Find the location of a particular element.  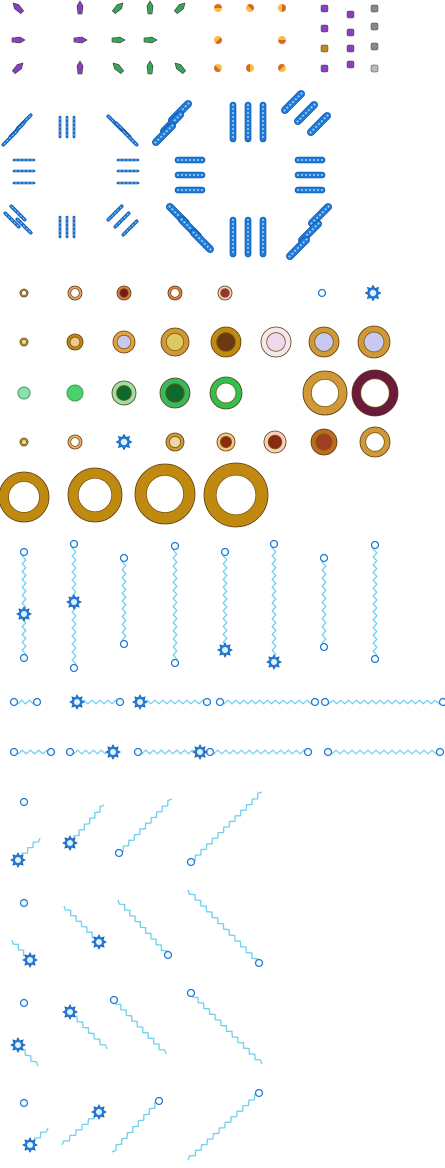

star-orb-icon is located at coordinates (373, 293).